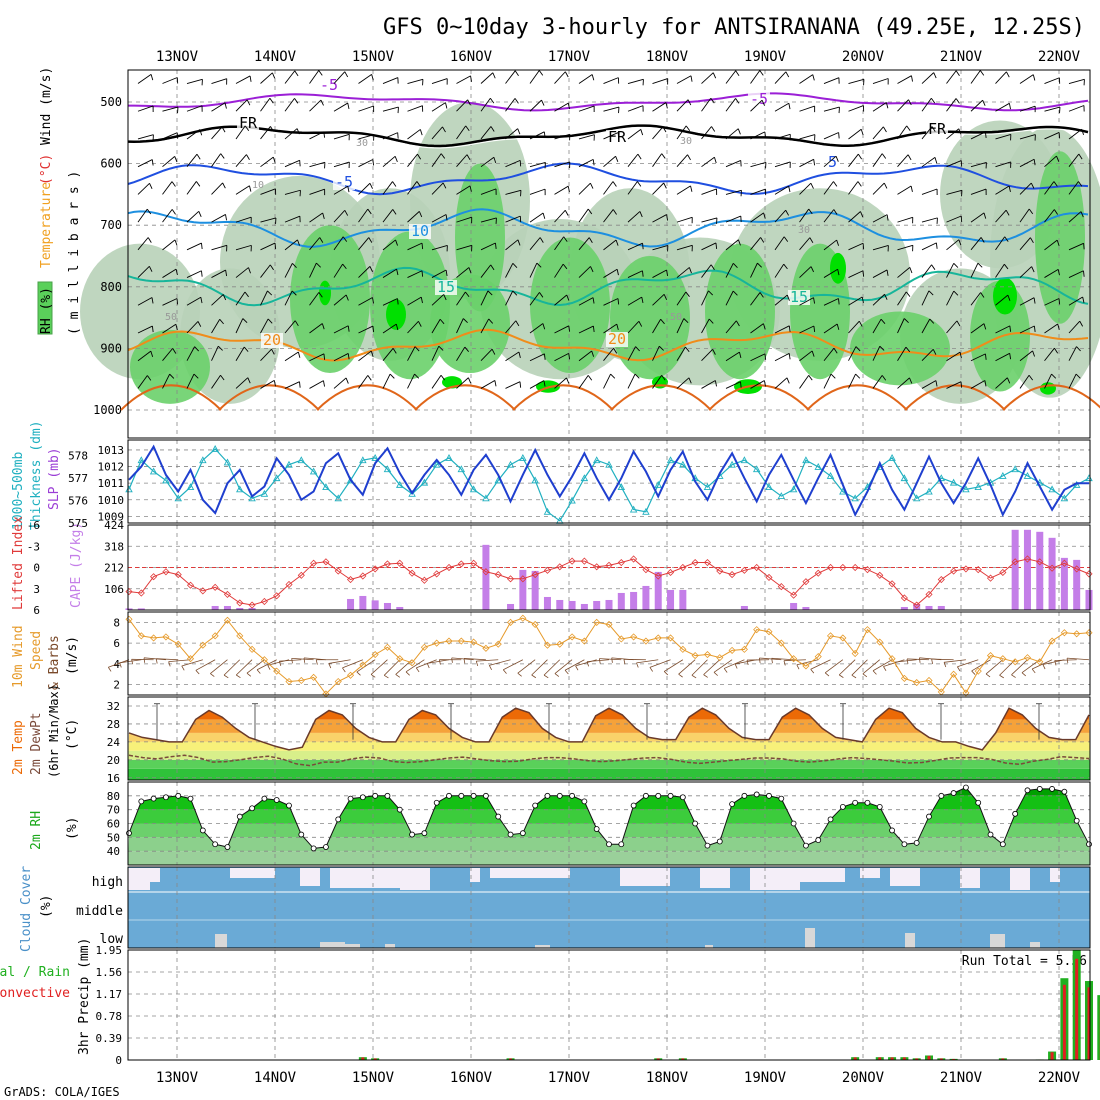  I want to click on precip-ylabel-conv: Convective, so click(35, 993).